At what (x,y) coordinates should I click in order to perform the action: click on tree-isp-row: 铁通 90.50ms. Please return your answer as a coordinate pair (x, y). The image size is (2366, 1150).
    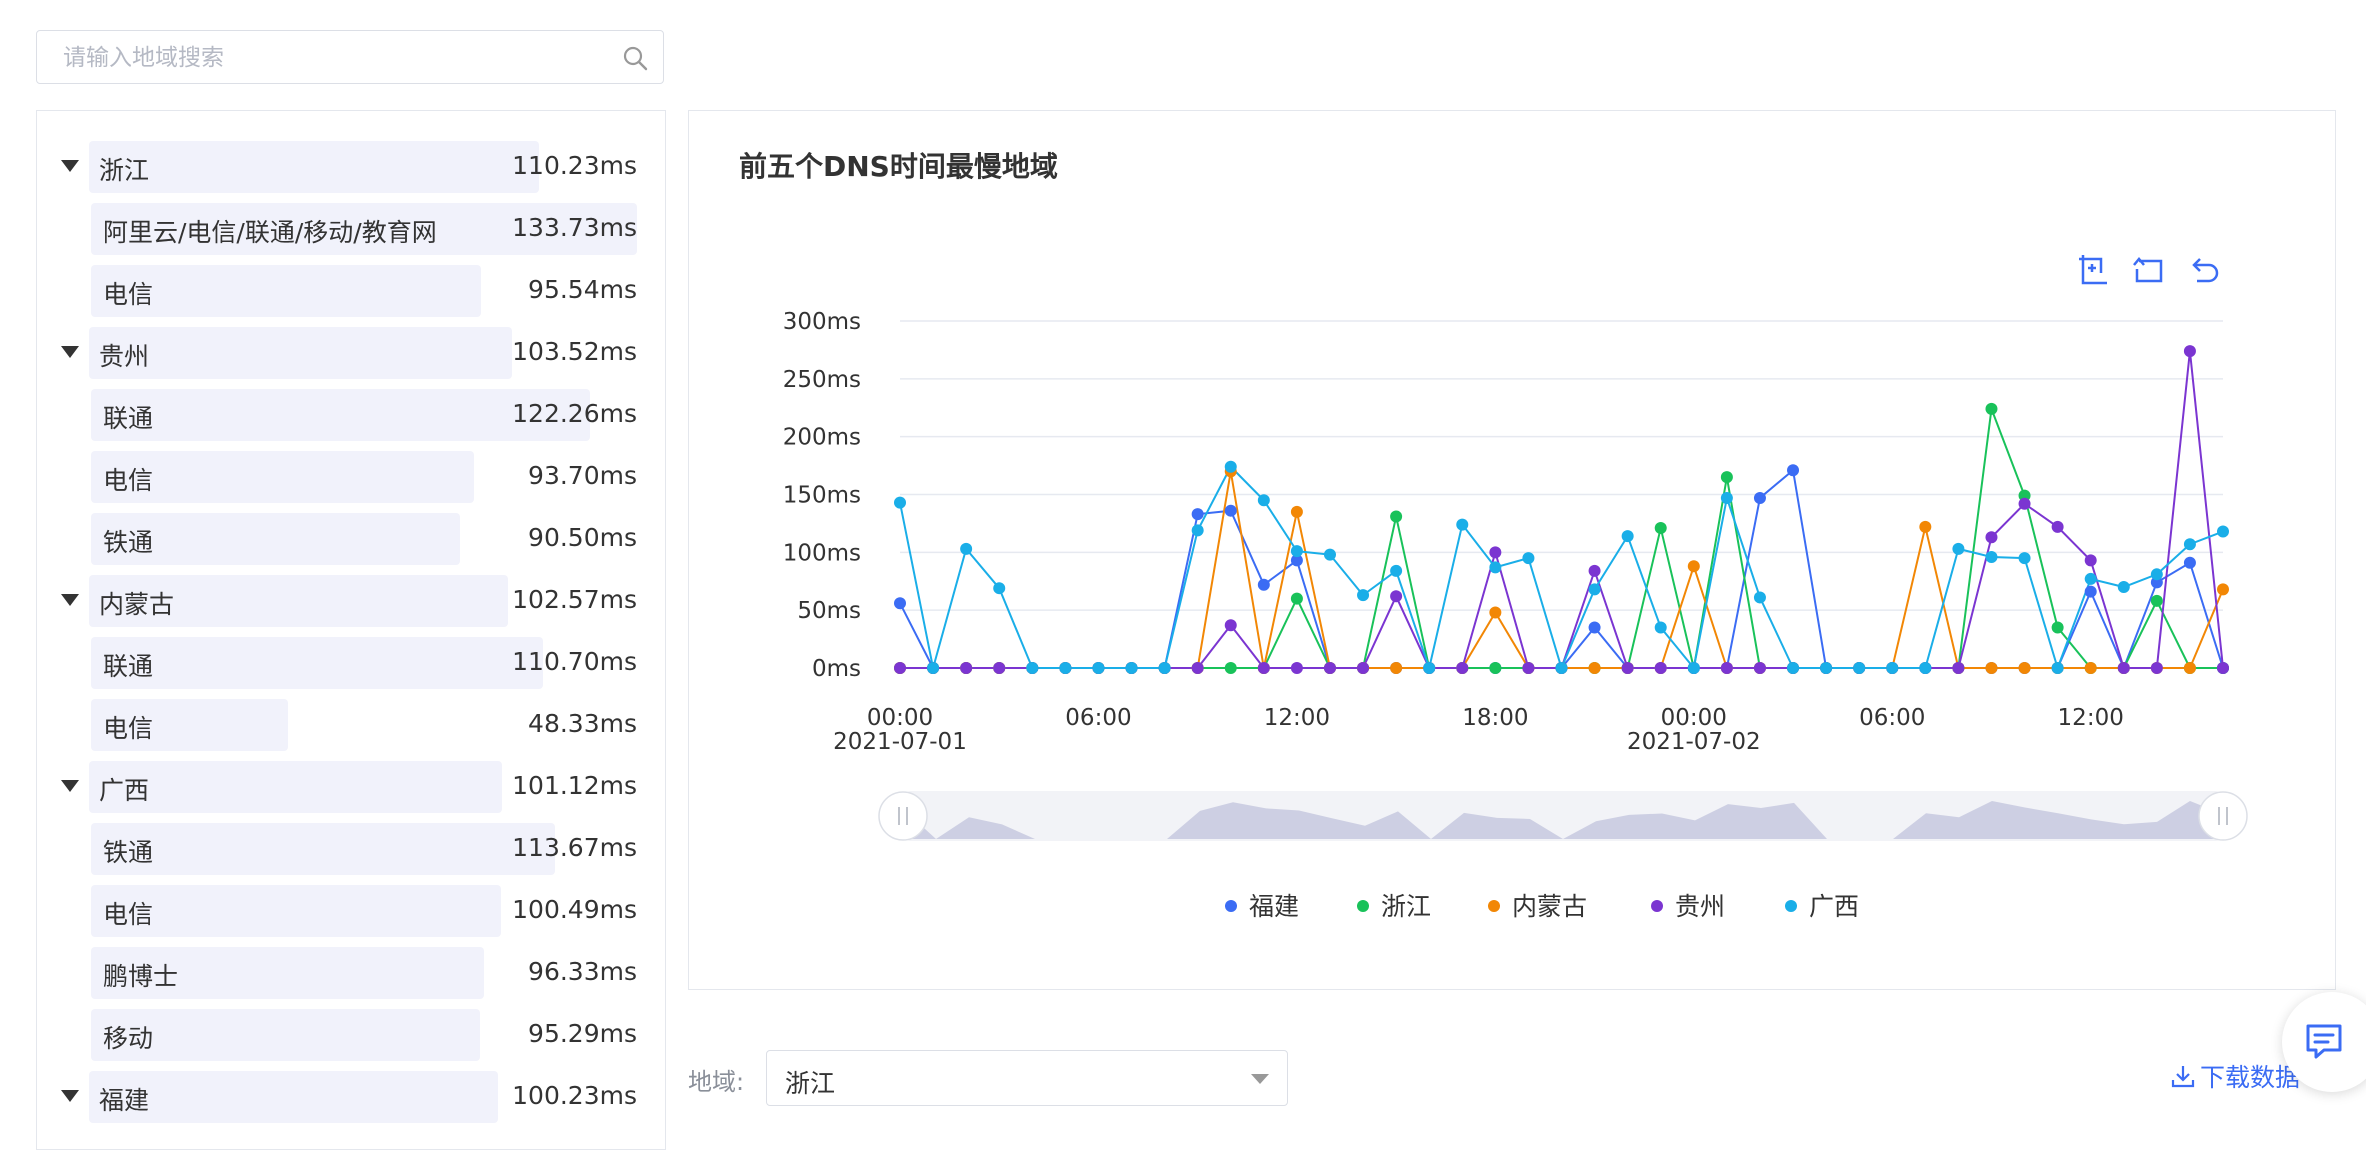
    Looking at the image, I should click on (351, 539).